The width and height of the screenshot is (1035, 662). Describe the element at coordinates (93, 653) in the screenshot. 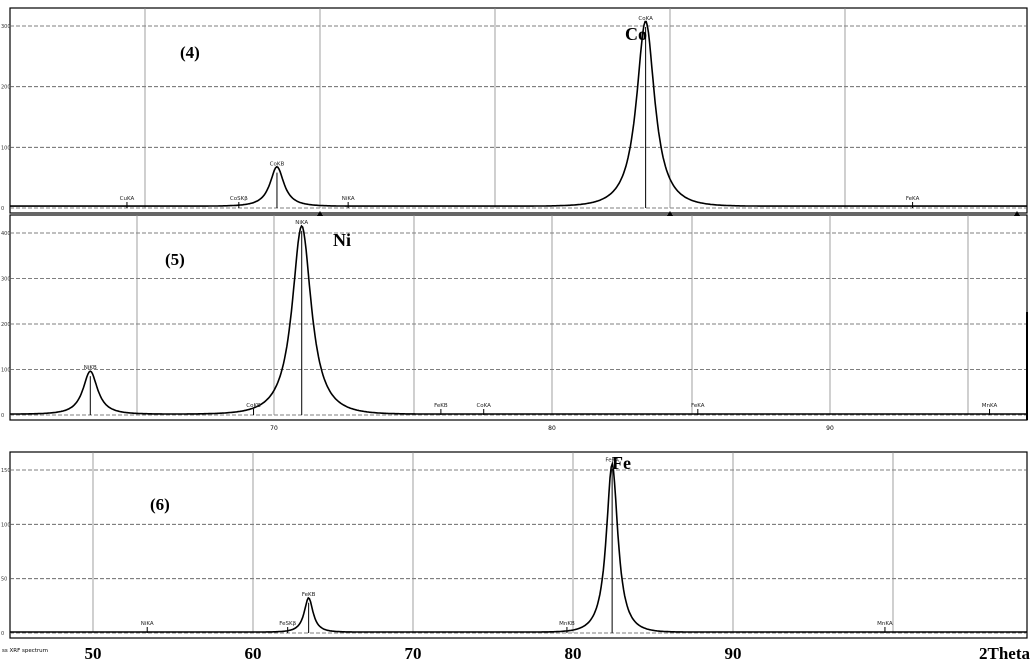

I see `x-tick-label: 50` at that location.